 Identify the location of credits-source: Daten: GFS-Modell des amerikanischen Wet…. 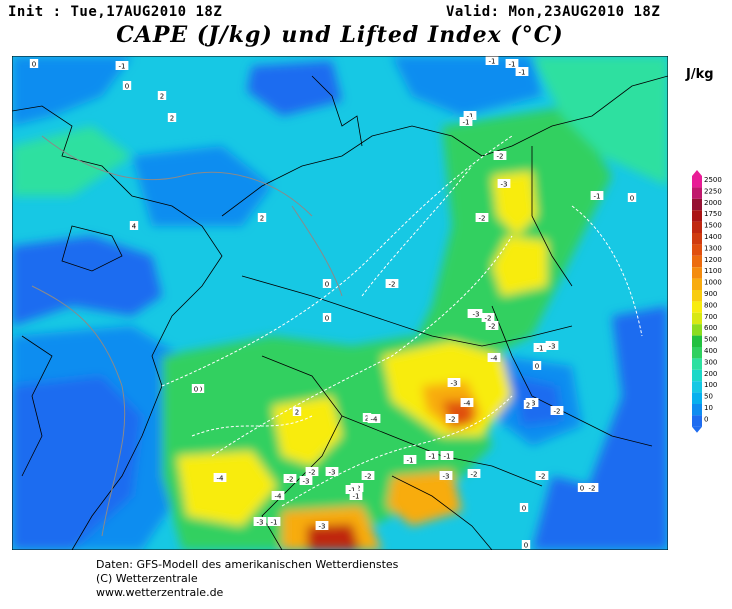
(247, 564).